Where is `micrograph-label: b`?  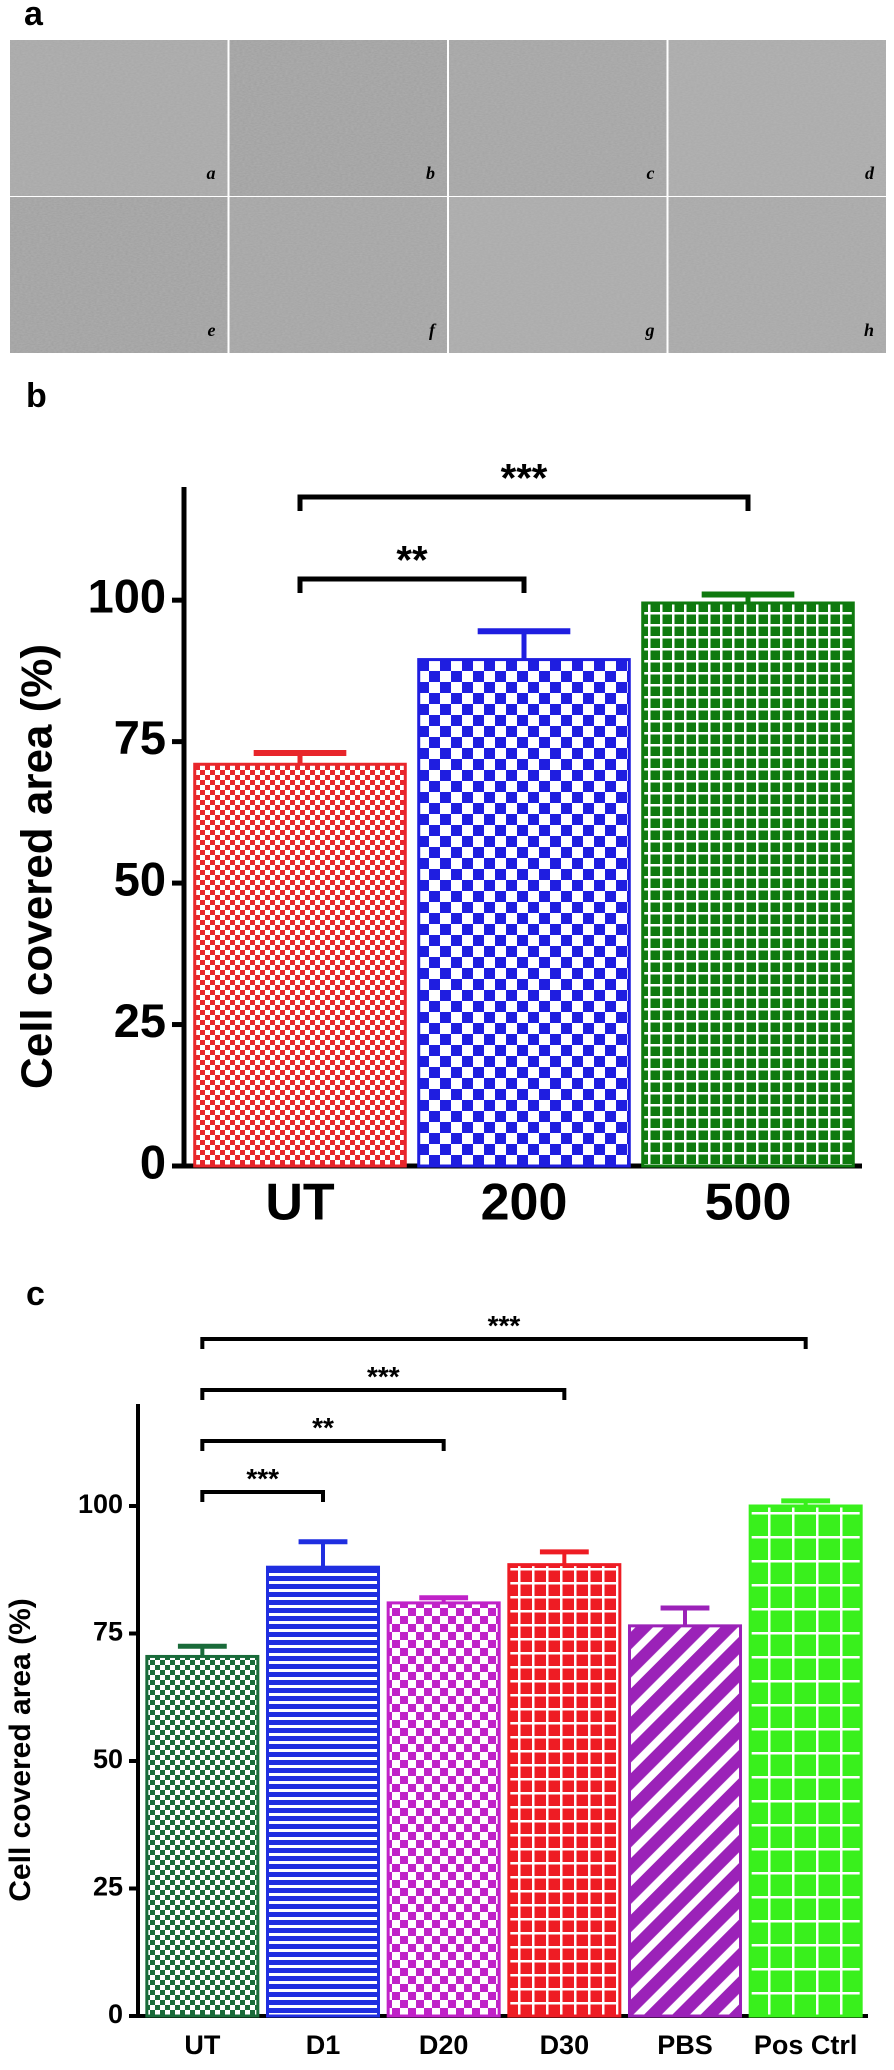 micrograph-label: b is located at coordinates (430, 173).